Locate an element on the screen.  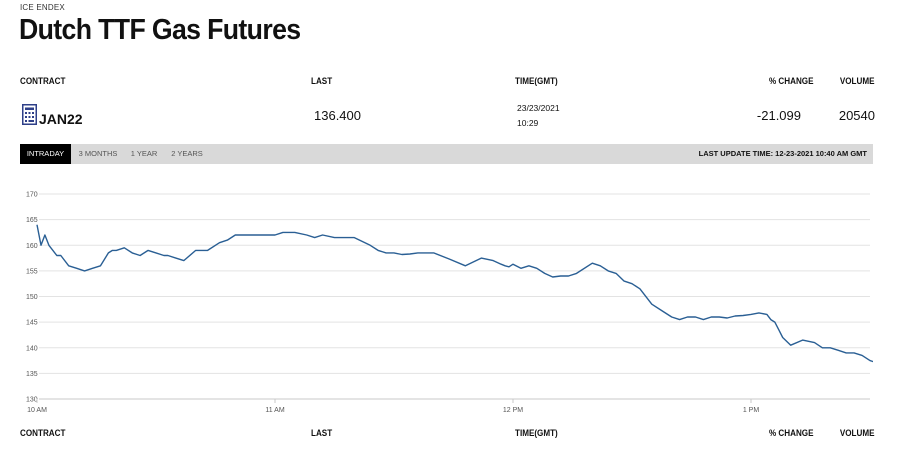
header-last: LAST is located at coordinates (322, 81).